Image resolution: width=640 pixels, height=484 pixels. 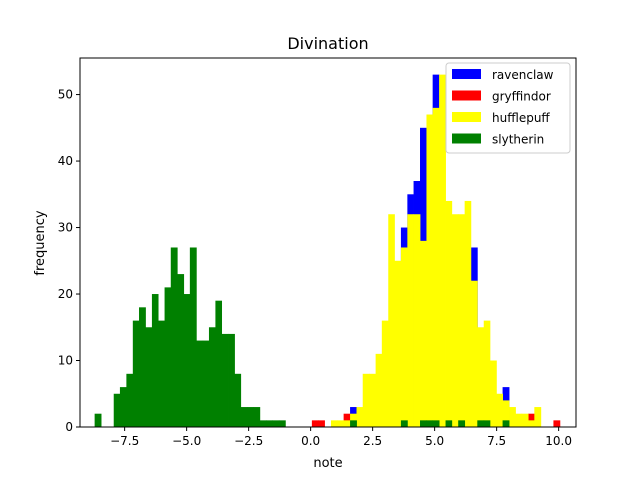 I want to click on legend-label-hufflepuff: hufflepuff, so click(x=521, y=118).